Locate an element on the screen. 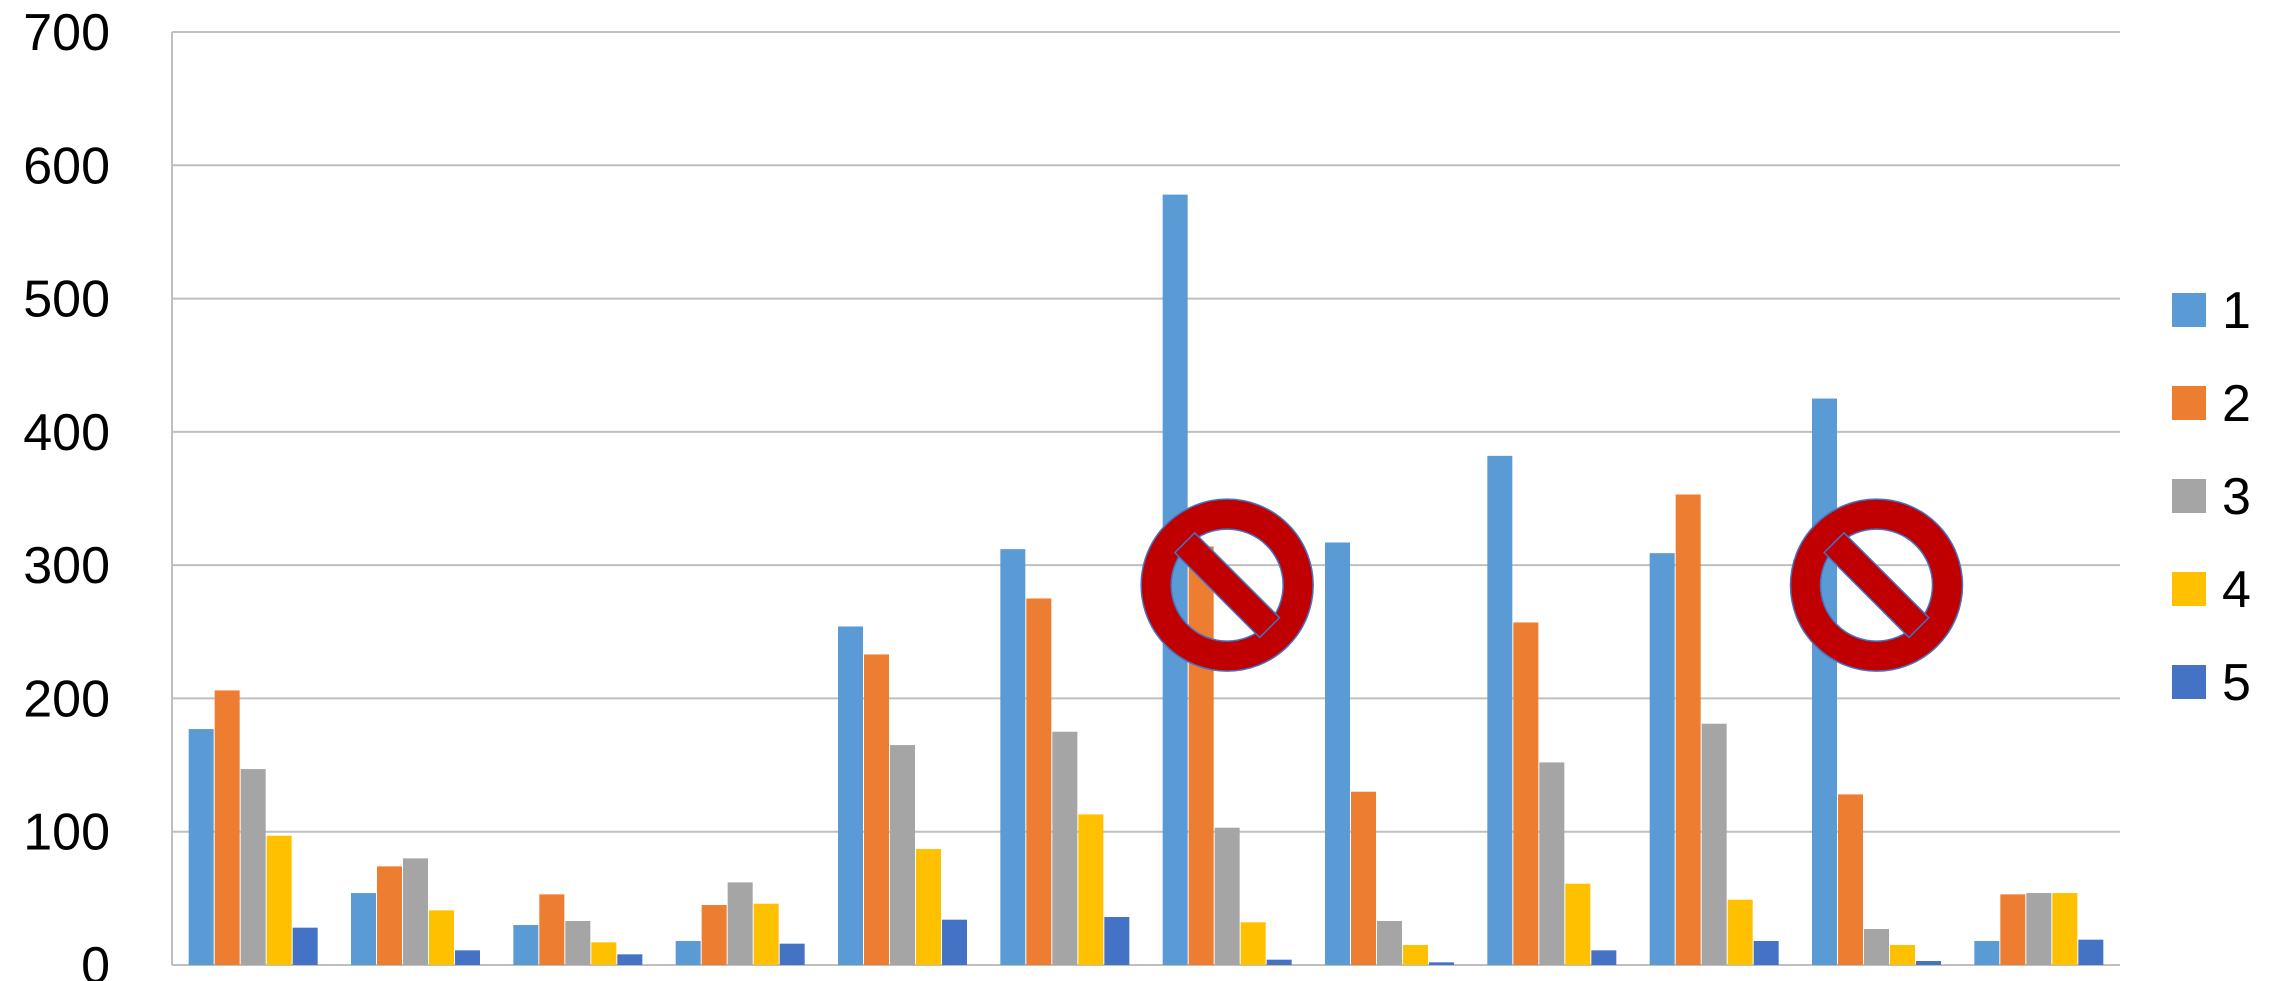 The height and width of the screenshot is (981, 2272). legend-label-3: 3 is located at coordinates (2236, 497).